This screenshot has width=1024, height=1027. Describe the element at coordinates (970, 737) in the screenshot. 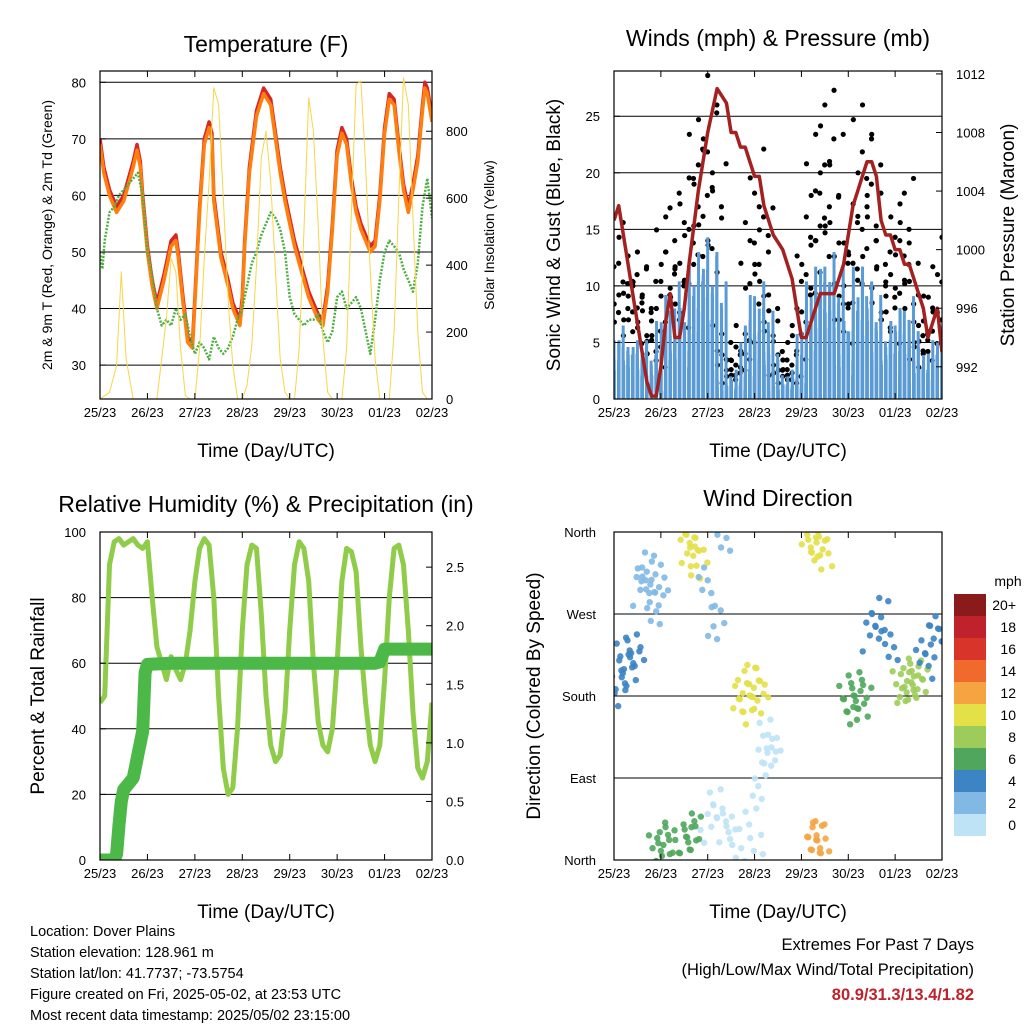

I see `colorbar-swatch` at that location.